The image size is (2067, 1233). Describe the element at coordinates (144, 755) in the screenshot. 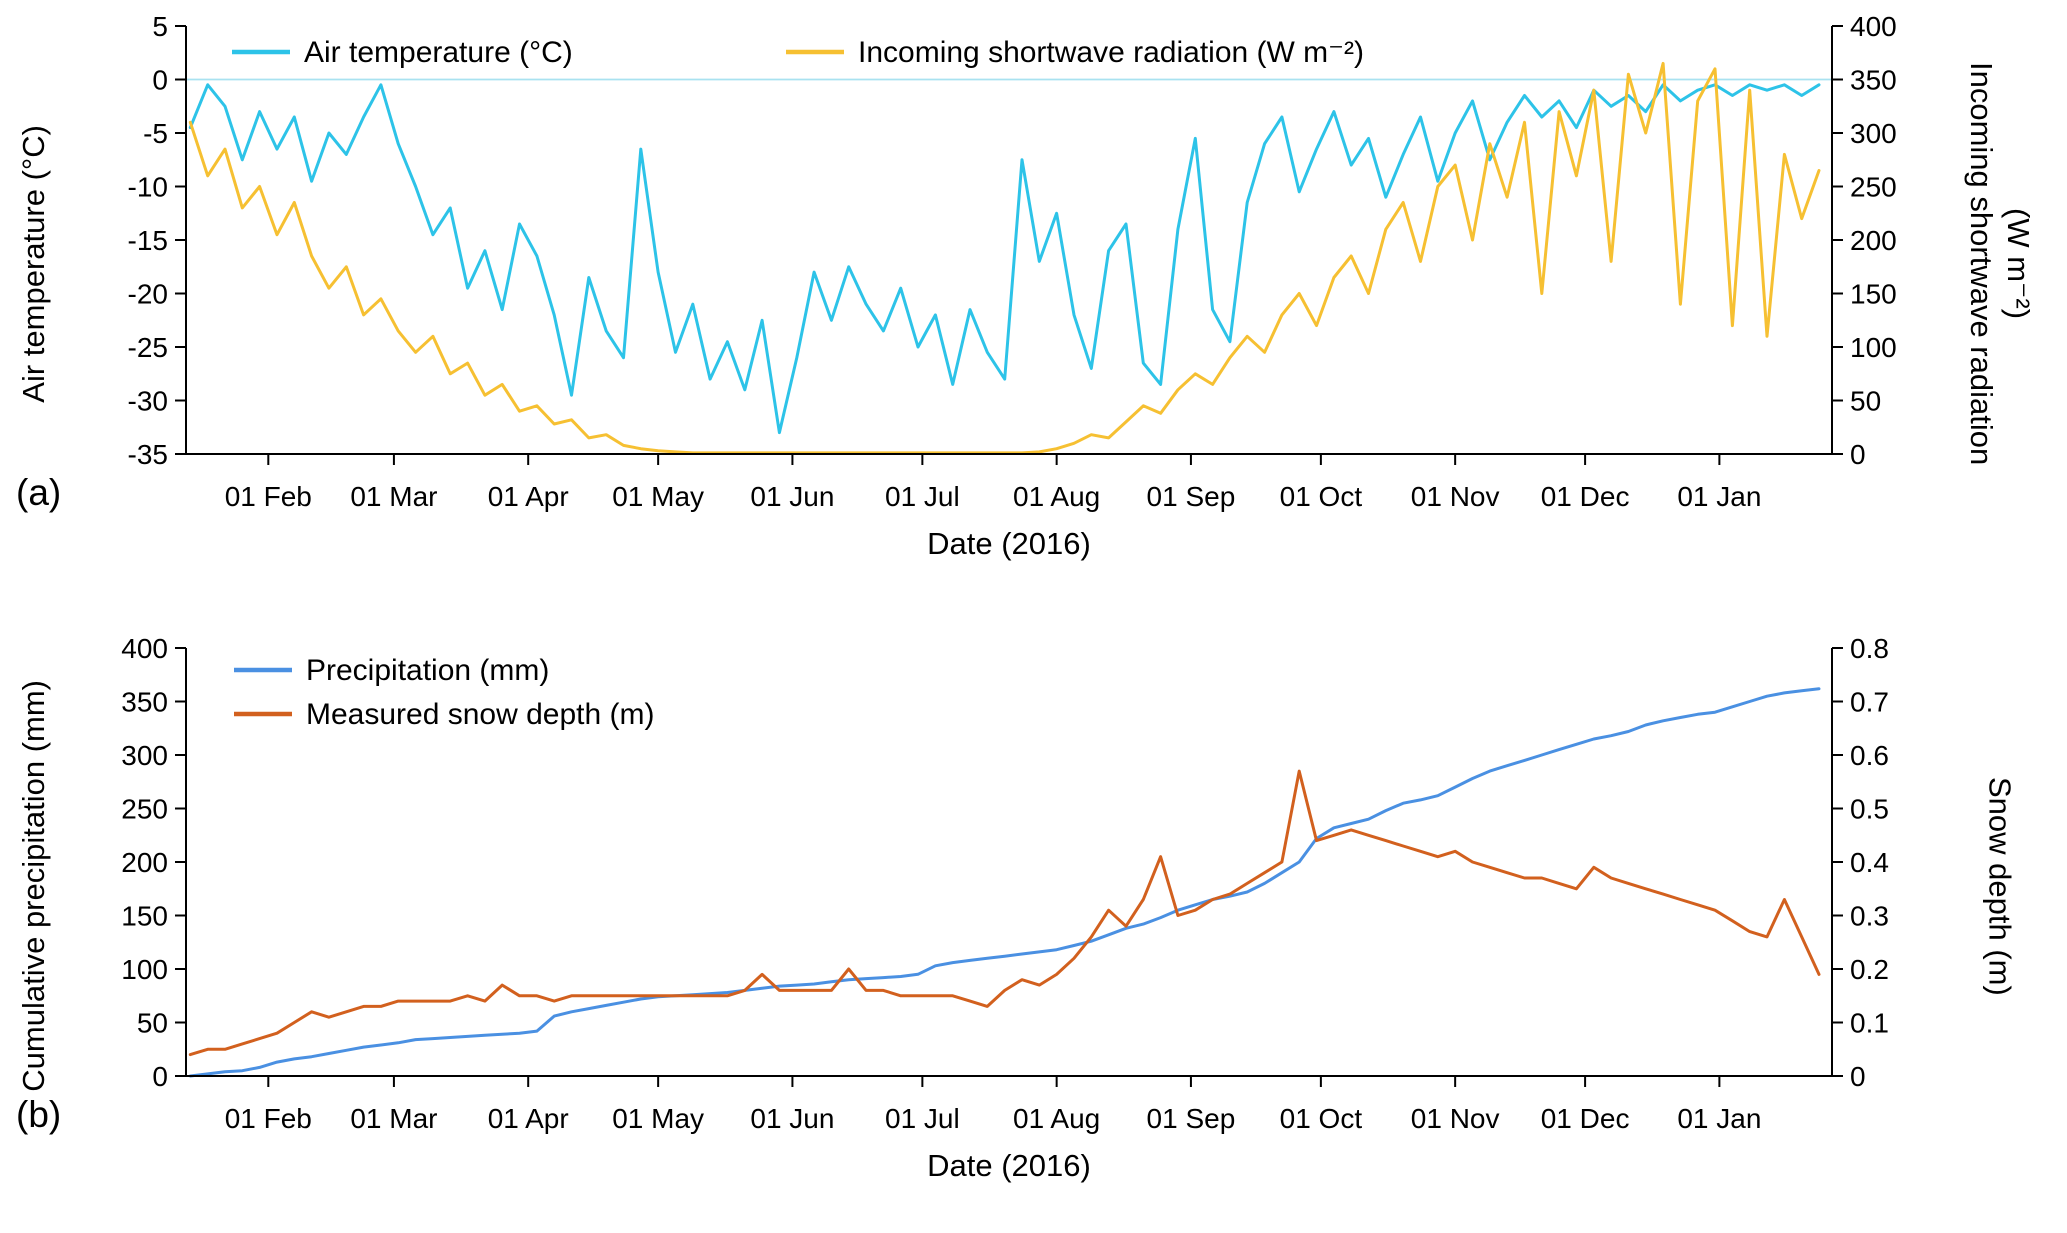

I see `left-axis-tick-label: 300` at that location.